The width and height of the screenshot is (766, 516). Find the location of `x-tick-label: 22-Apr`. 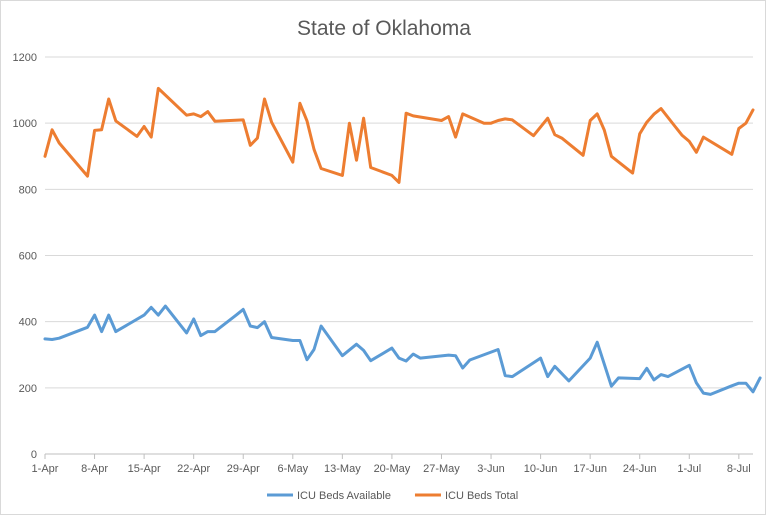

x-tick-label: 22-Apr is located at coordinates (193, 469).